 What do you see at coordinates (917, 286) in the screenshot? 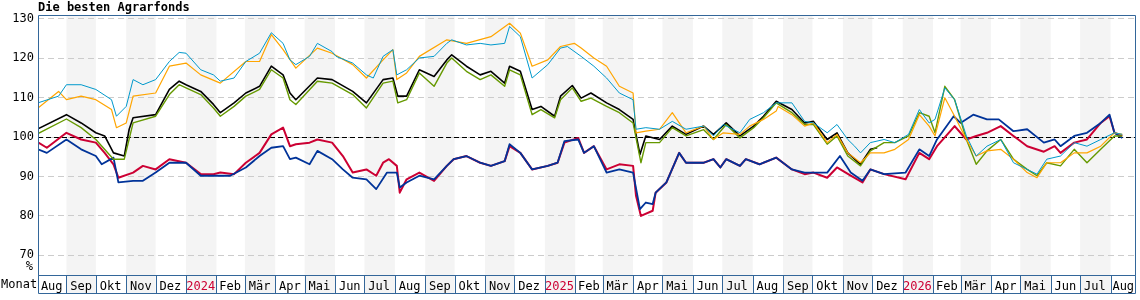
I see `x-tick-label: 2026` at bounding box center [917, 286].